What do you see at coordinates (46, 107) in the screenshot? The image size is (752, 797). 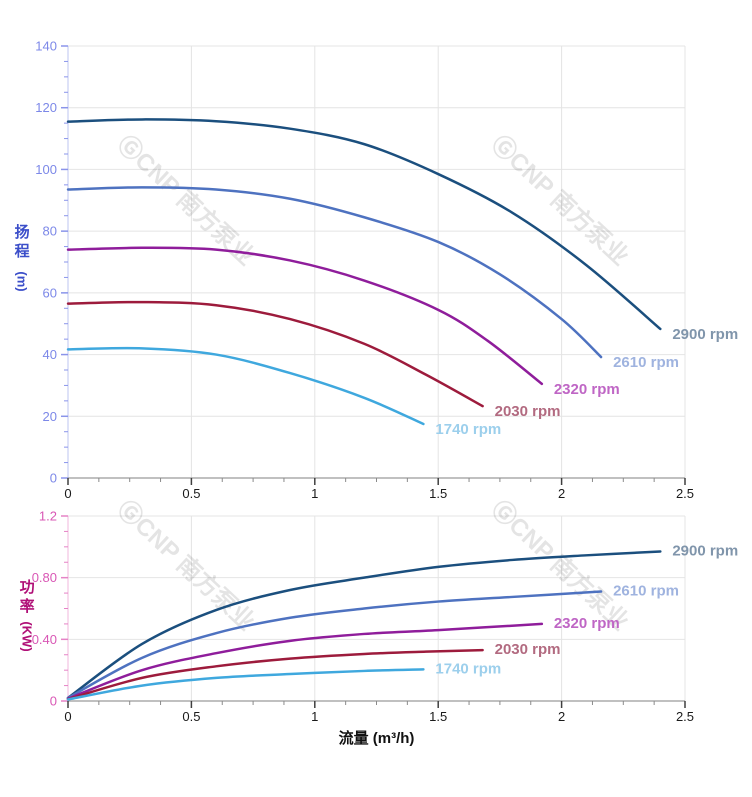 I see `y-tick-label: 120` at bounding box center [46, 107].